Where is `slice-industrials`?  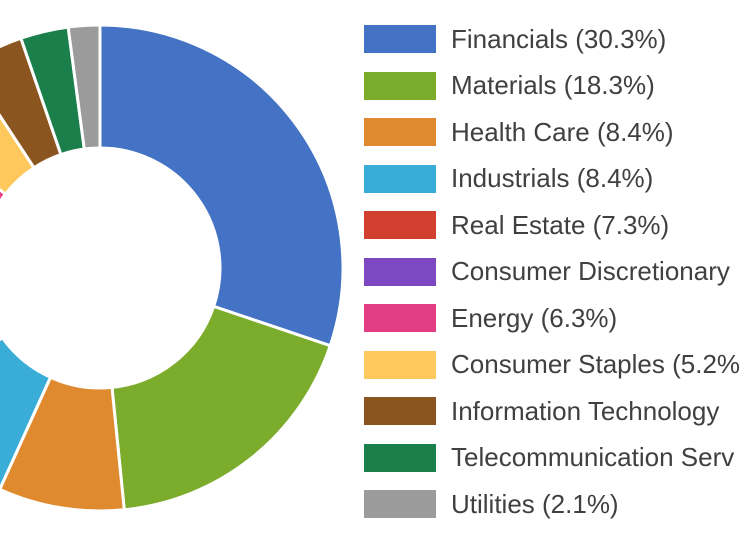 slice-industrials is located at coordinates (26, 413).